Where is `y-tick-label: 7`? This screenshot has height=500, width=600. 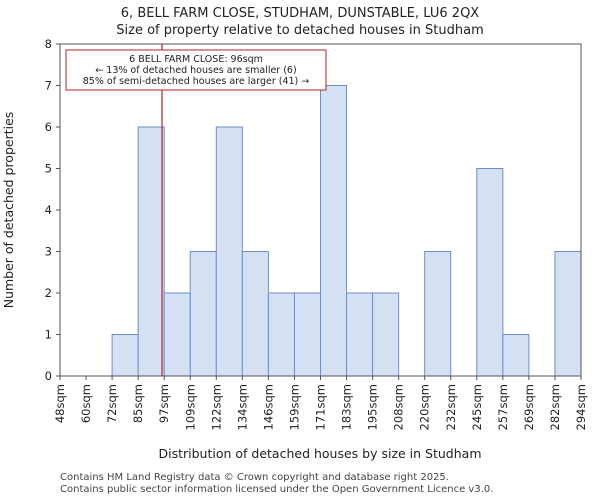 y-tick-label: 7 is located at coordinates (48, 86).